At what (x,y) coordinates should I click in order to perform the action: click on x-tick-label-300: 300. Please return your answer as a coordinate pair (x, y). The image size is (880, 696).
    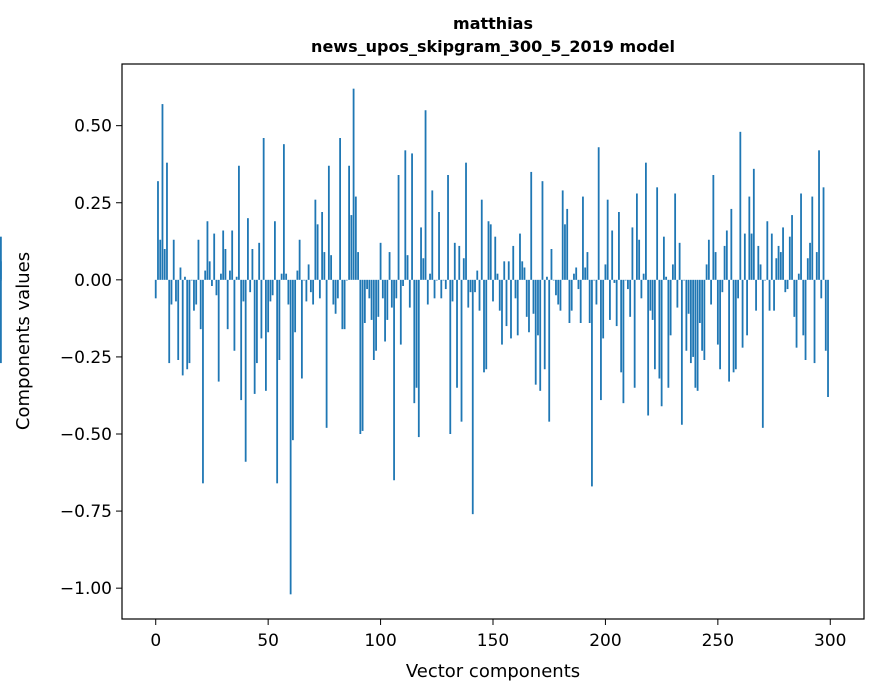
    Looking at the image, I should click on (830, 641).